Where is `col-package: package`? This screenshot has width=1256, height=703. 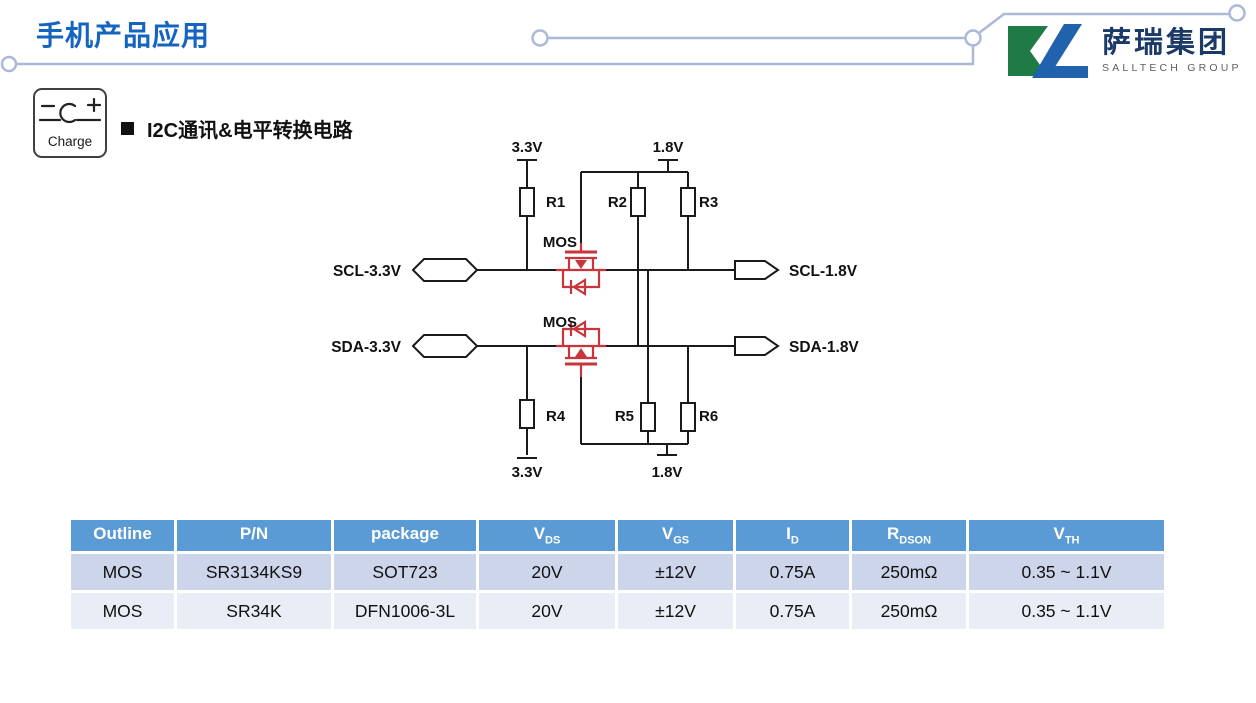 col-package: package is located at coordinates (405, 535).